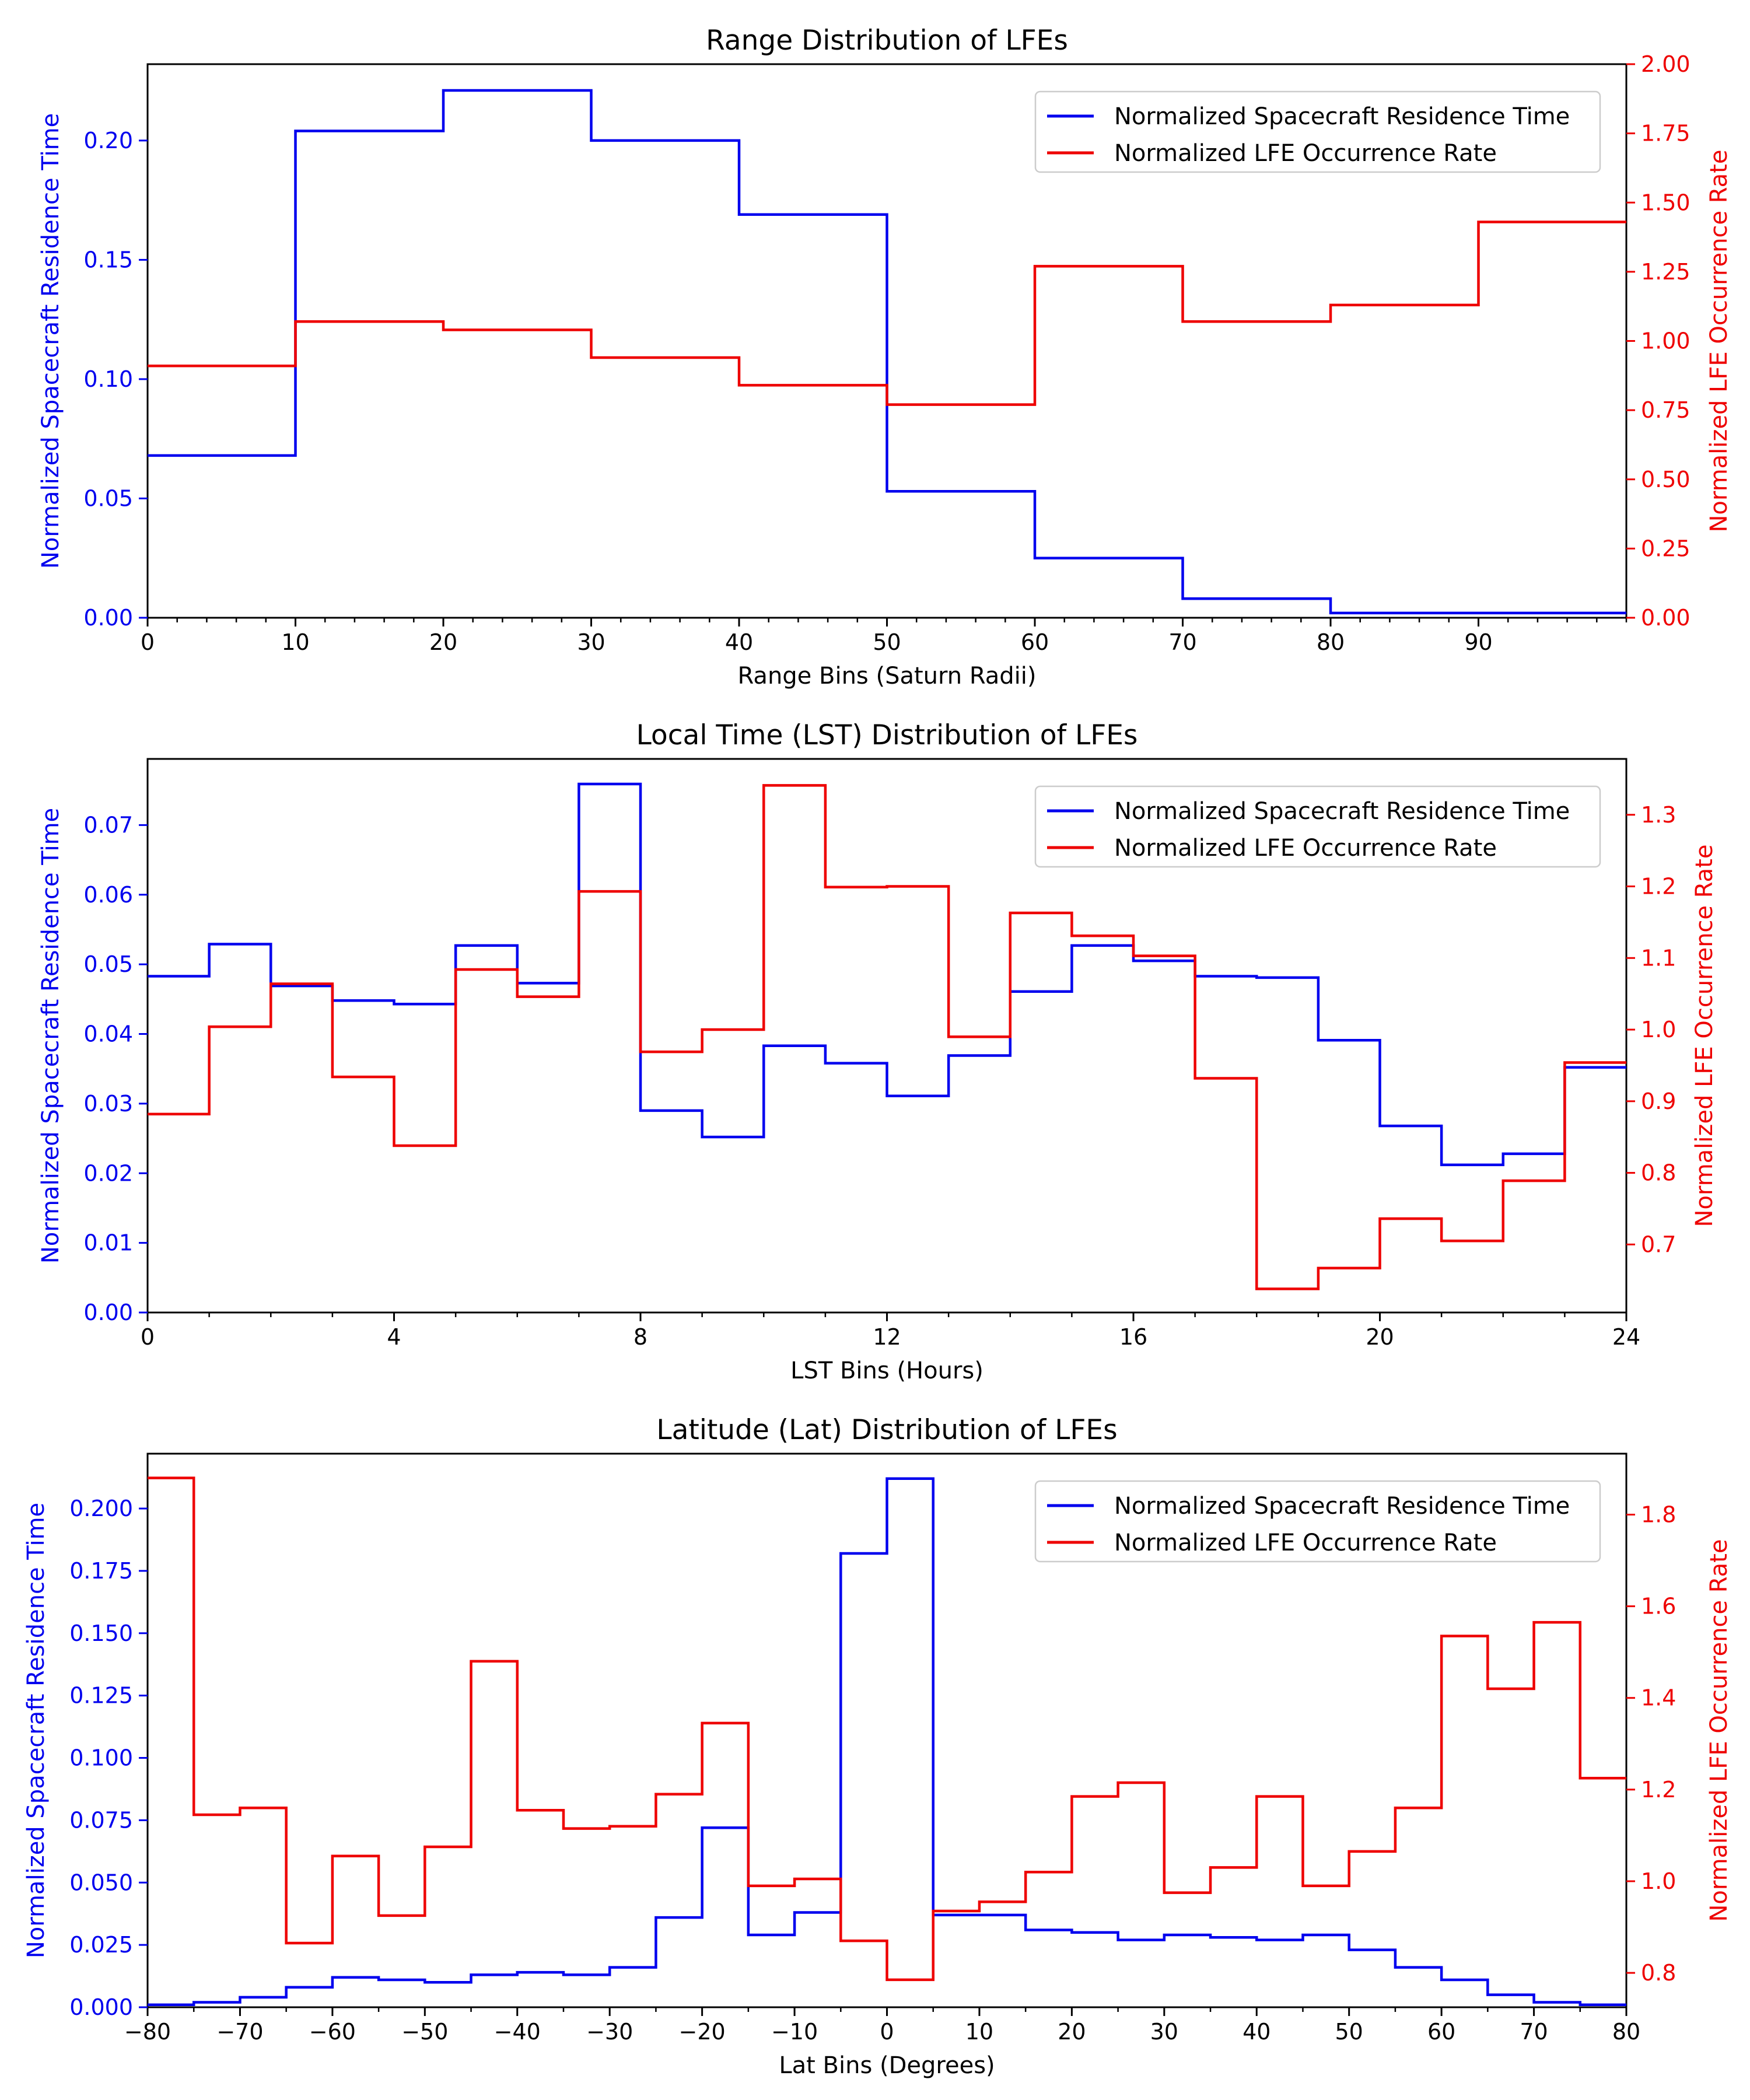 The width and height of the screenshot is (1750, 2100). Describe the element at coordinates (424, 2032) in the screenshot. I see `x-tick-label: −50` at that location.